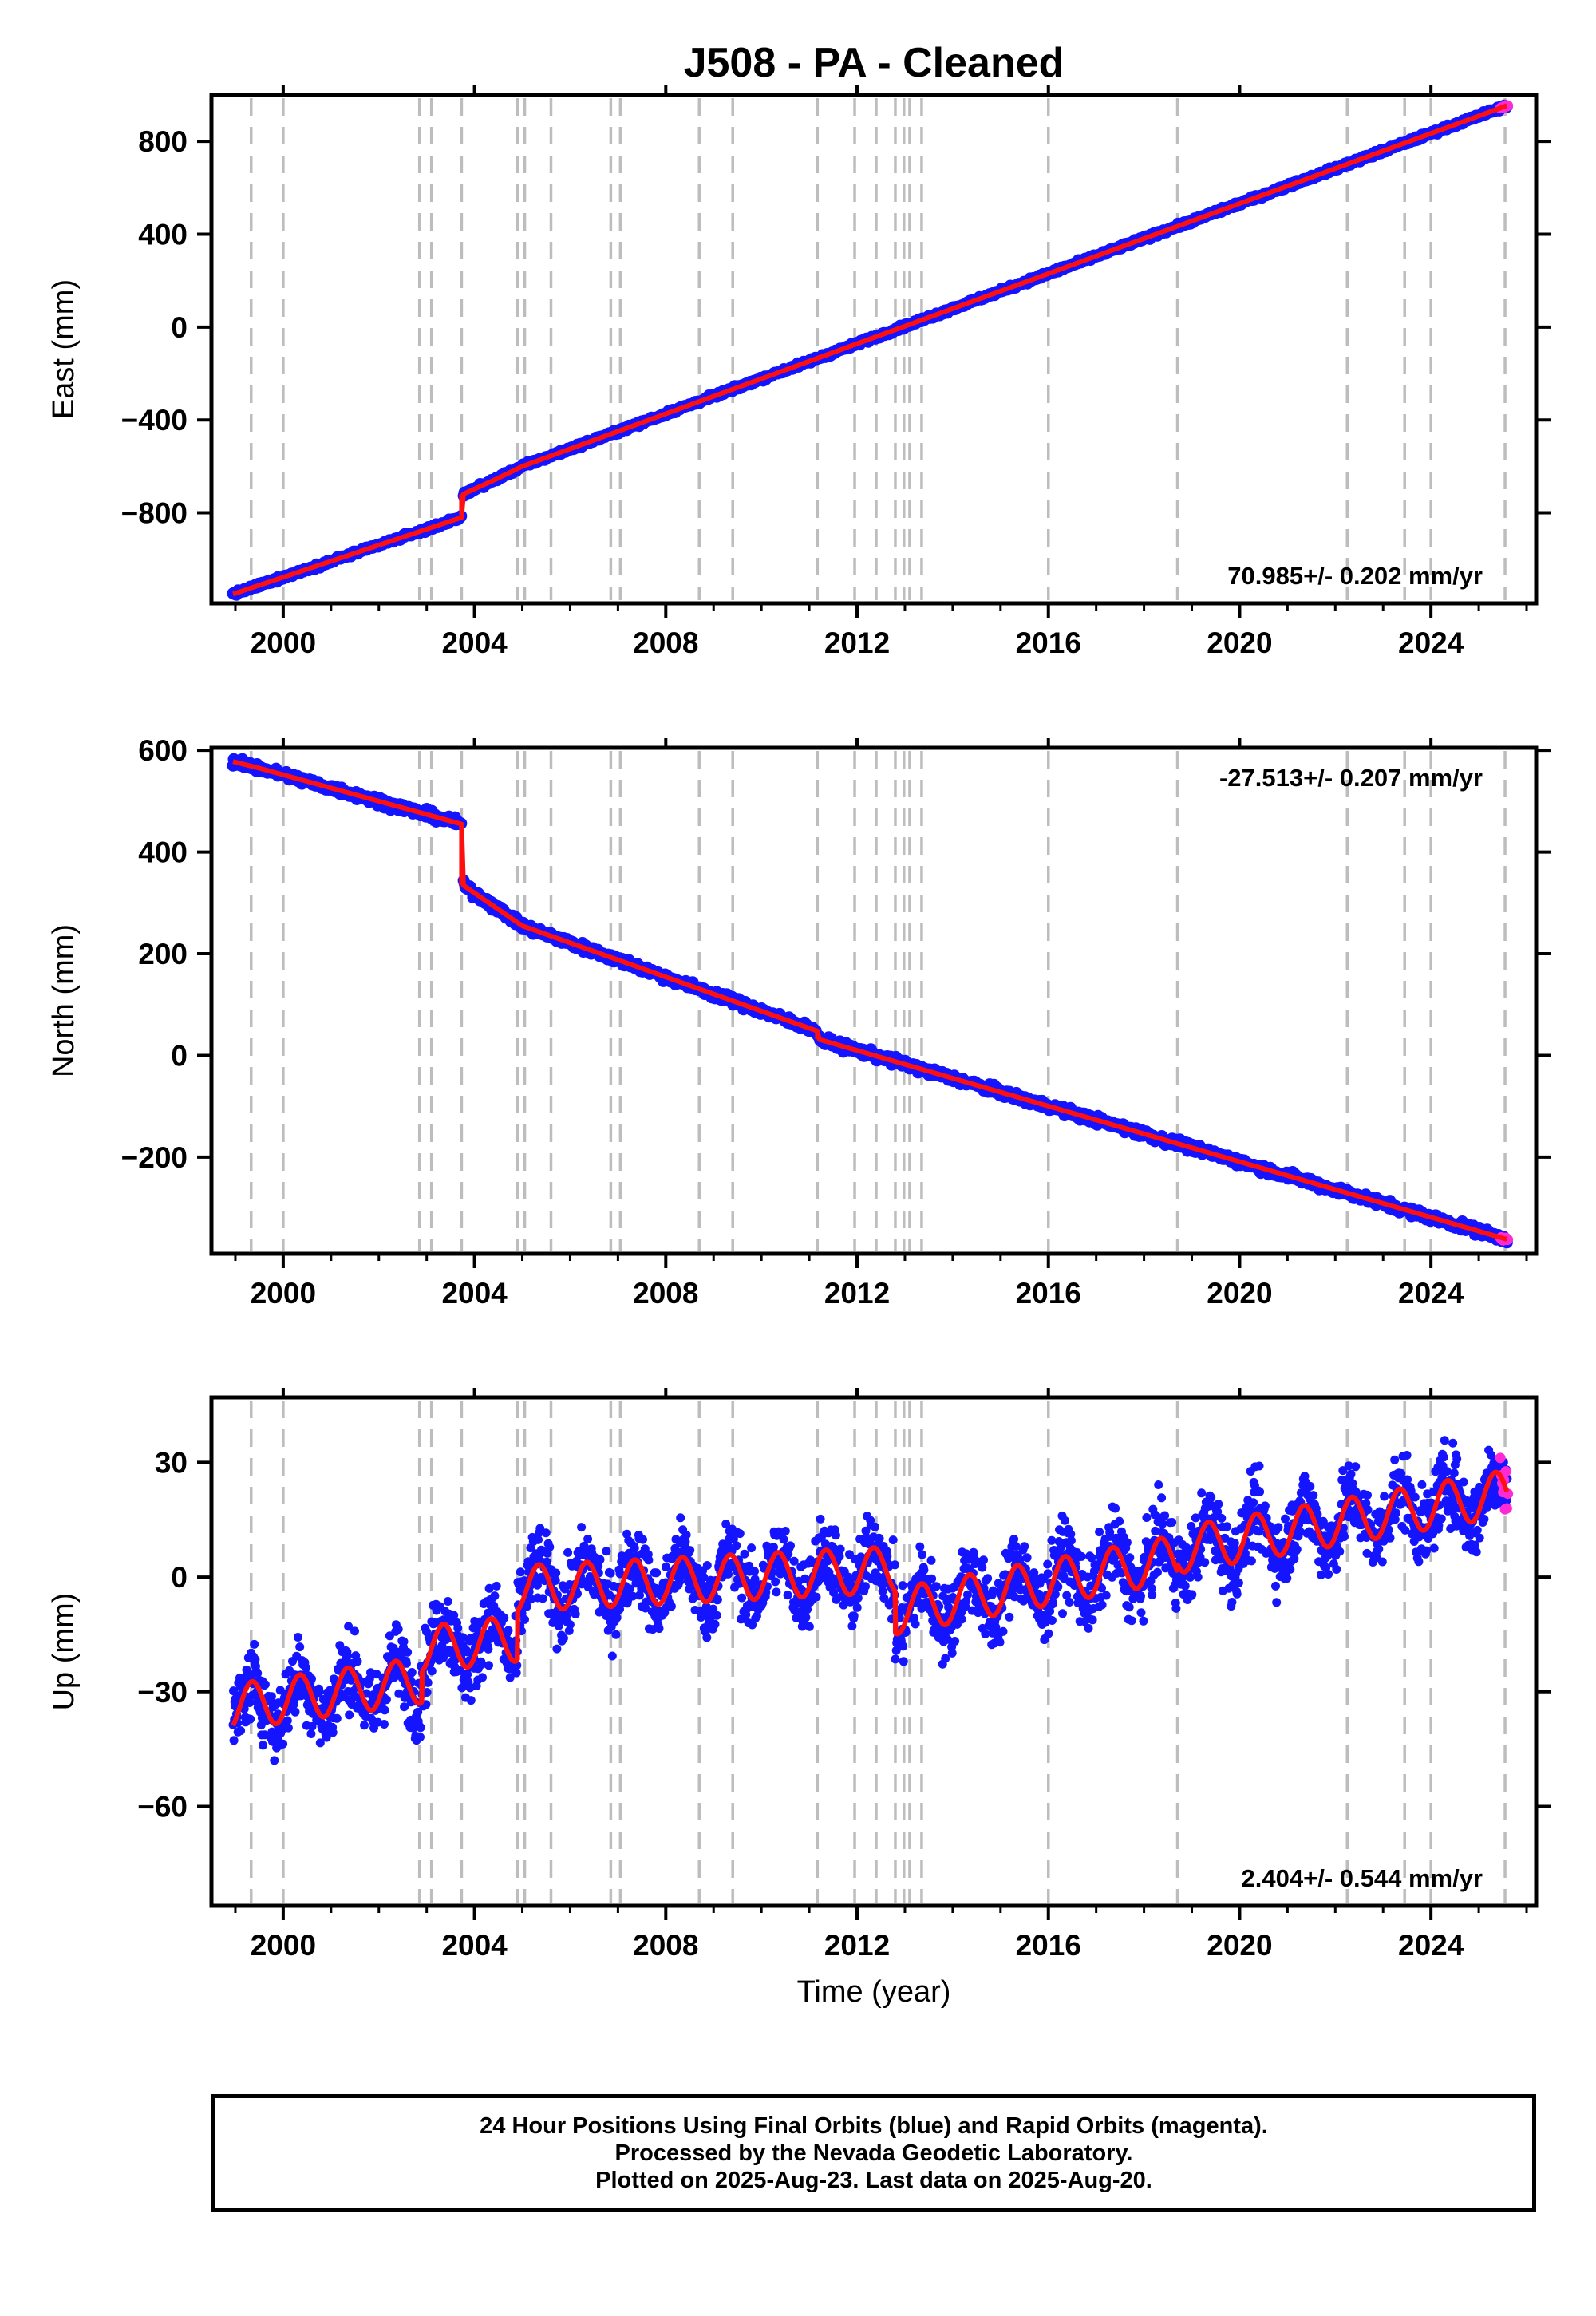  What do you see at coordinates (474, 642) in the screenshot?
I see `x-tick-label: 2004` at bounding box center [474, 642].